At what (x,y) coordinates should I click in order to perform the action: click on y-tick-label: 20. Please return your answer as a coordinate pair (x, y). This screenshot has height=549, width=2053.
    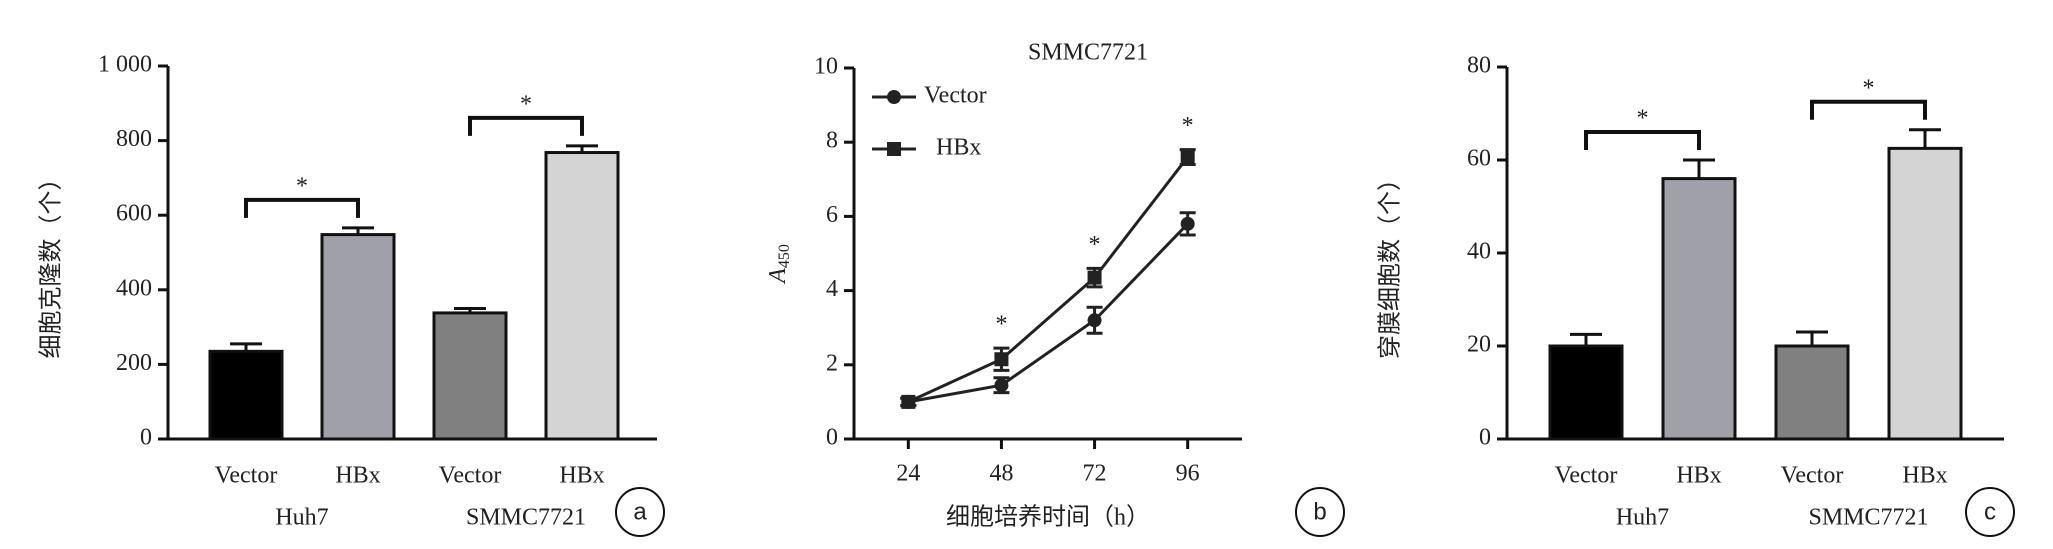
    Looking at the image, I should click on (1479, 345).